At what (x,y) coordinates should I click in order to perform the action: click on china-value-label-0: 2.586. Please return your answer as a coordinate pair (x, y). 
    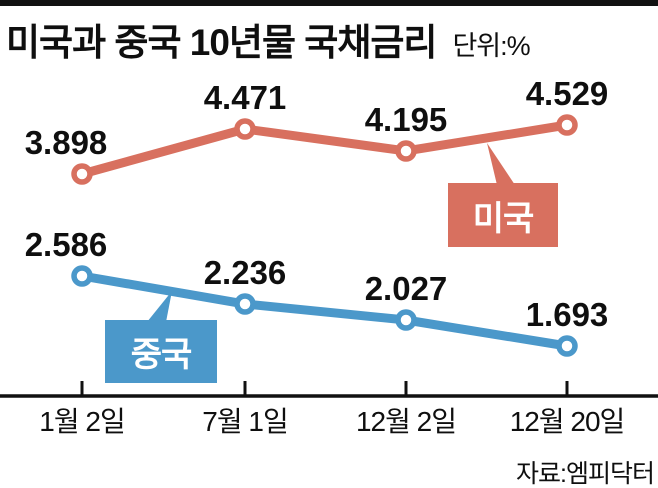
    Looking at the image, I should click on (66, 244).